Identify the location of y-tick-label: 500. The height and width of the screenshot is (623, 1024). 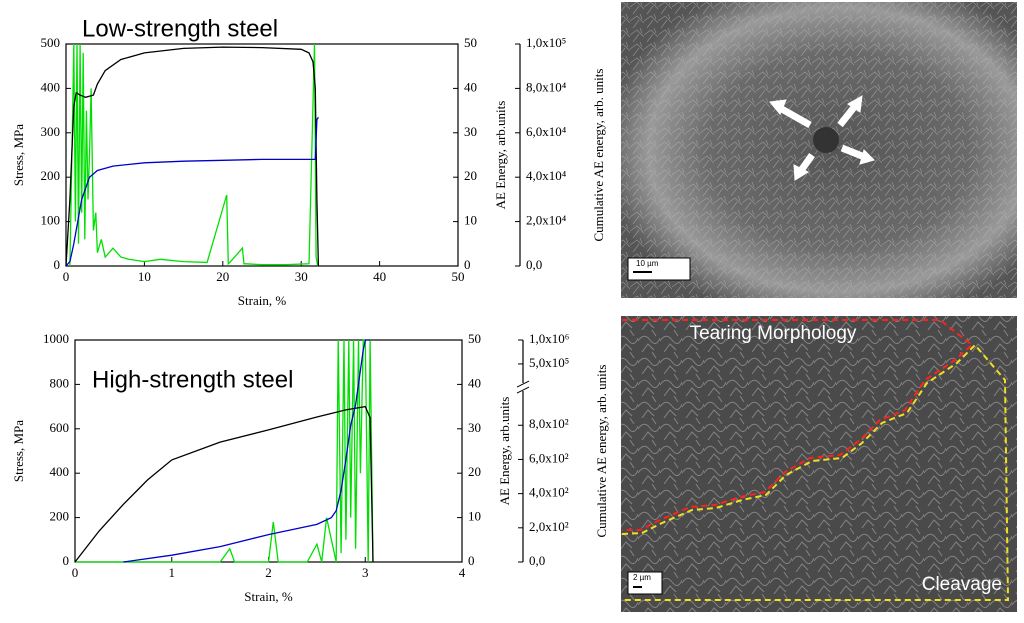
(51, 42).